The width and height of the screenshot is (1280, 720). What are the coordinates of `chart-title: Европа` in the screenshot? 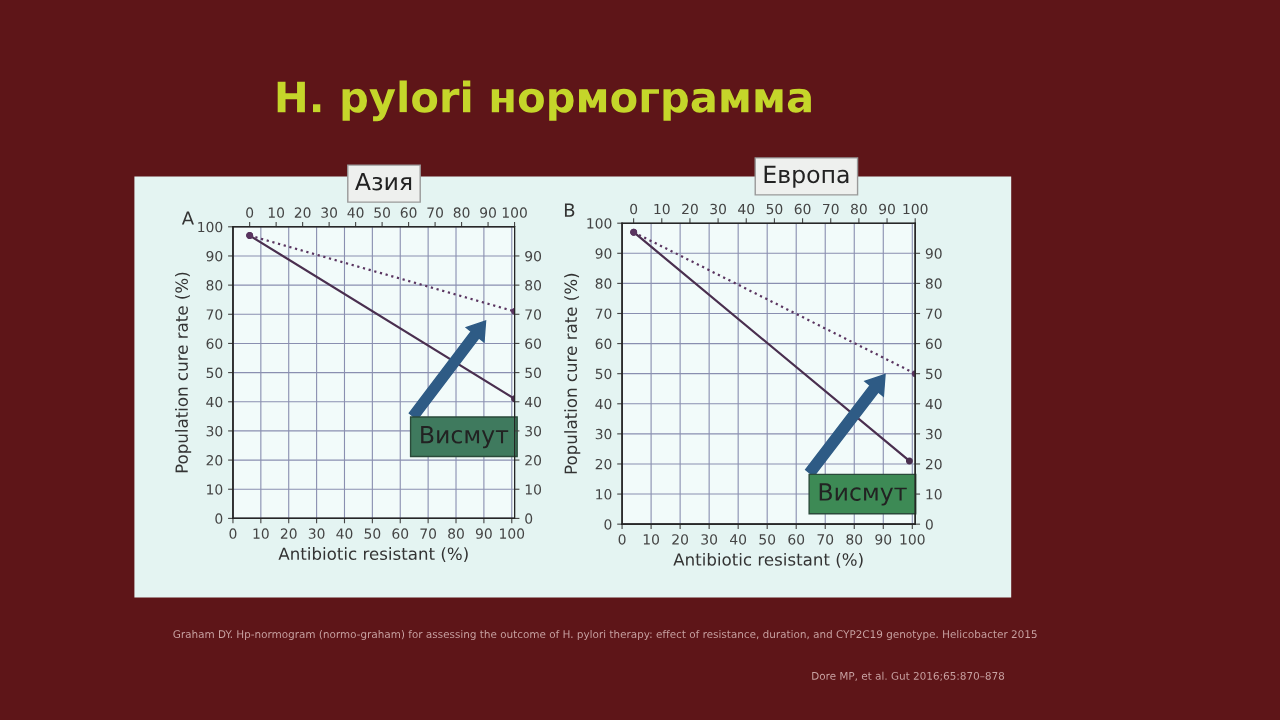 It's located at (806, 176).